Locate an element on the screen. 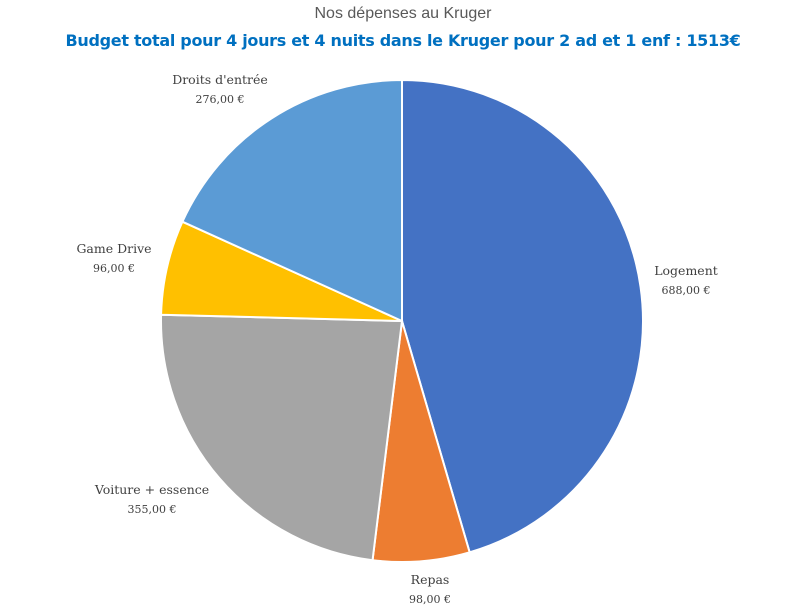  slice-label-voiture-essence: Voiture + essence is located at coordinates (151, 489).